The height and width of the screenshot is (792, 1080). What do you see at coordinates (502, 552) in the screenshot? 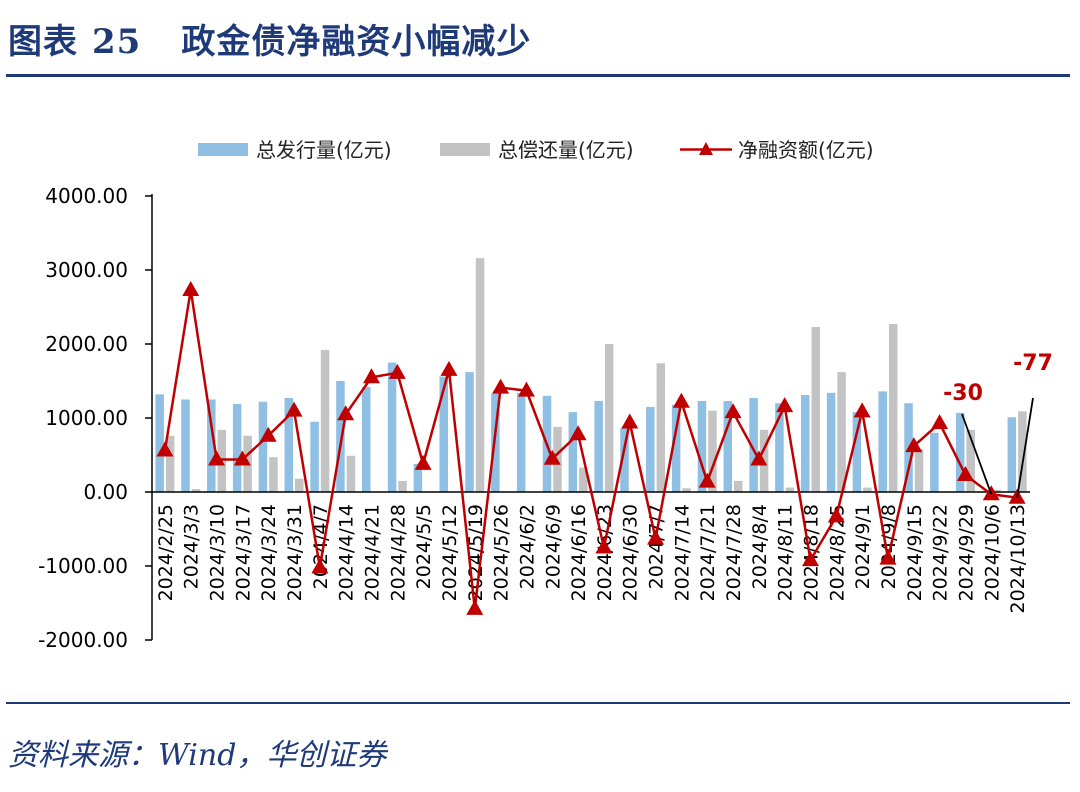
I see `x-tick-label-13: 2024/5/26` at bounding box center [502, 552].